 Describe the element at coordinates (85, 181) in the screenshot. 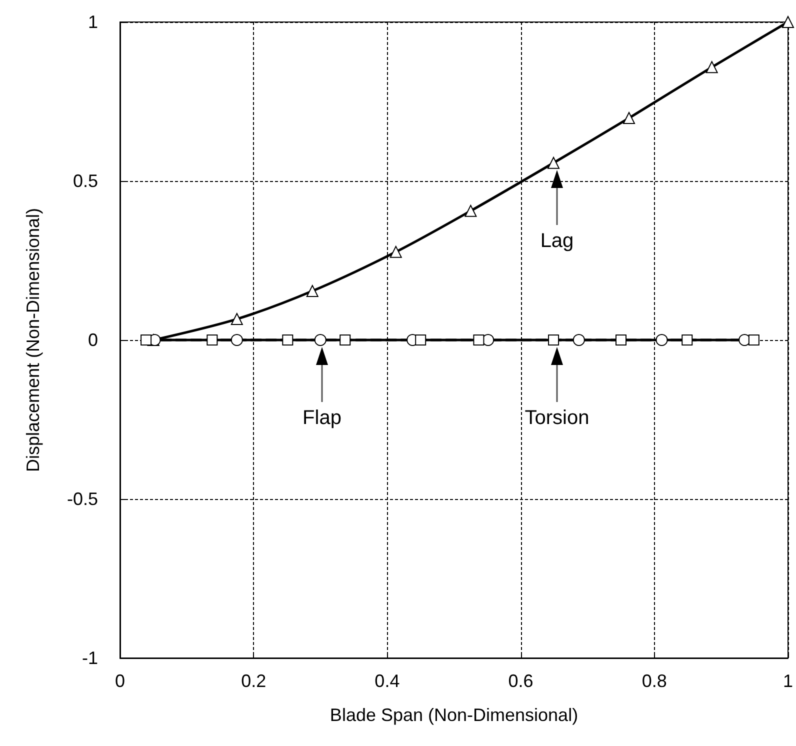

I see `y-tick-label: 0.5` at that location.